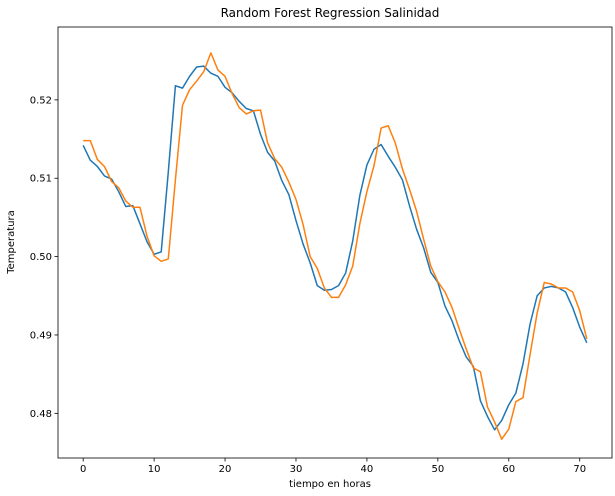 This screenshot has width=615, height=496. Describe the element at coordinates (154, 469) in the screenshot. I see `x-tick-label: 10` at that location.